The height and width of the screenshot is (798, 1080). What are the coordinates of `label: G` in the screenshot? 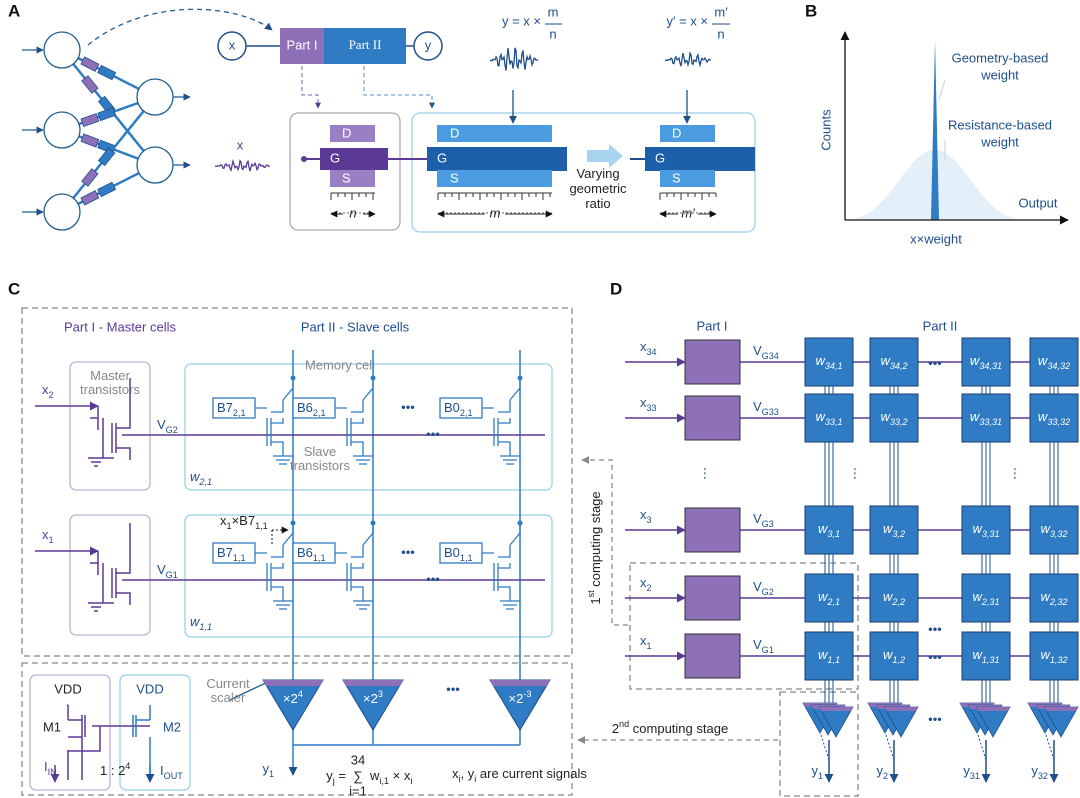 It's located at (442, 157).